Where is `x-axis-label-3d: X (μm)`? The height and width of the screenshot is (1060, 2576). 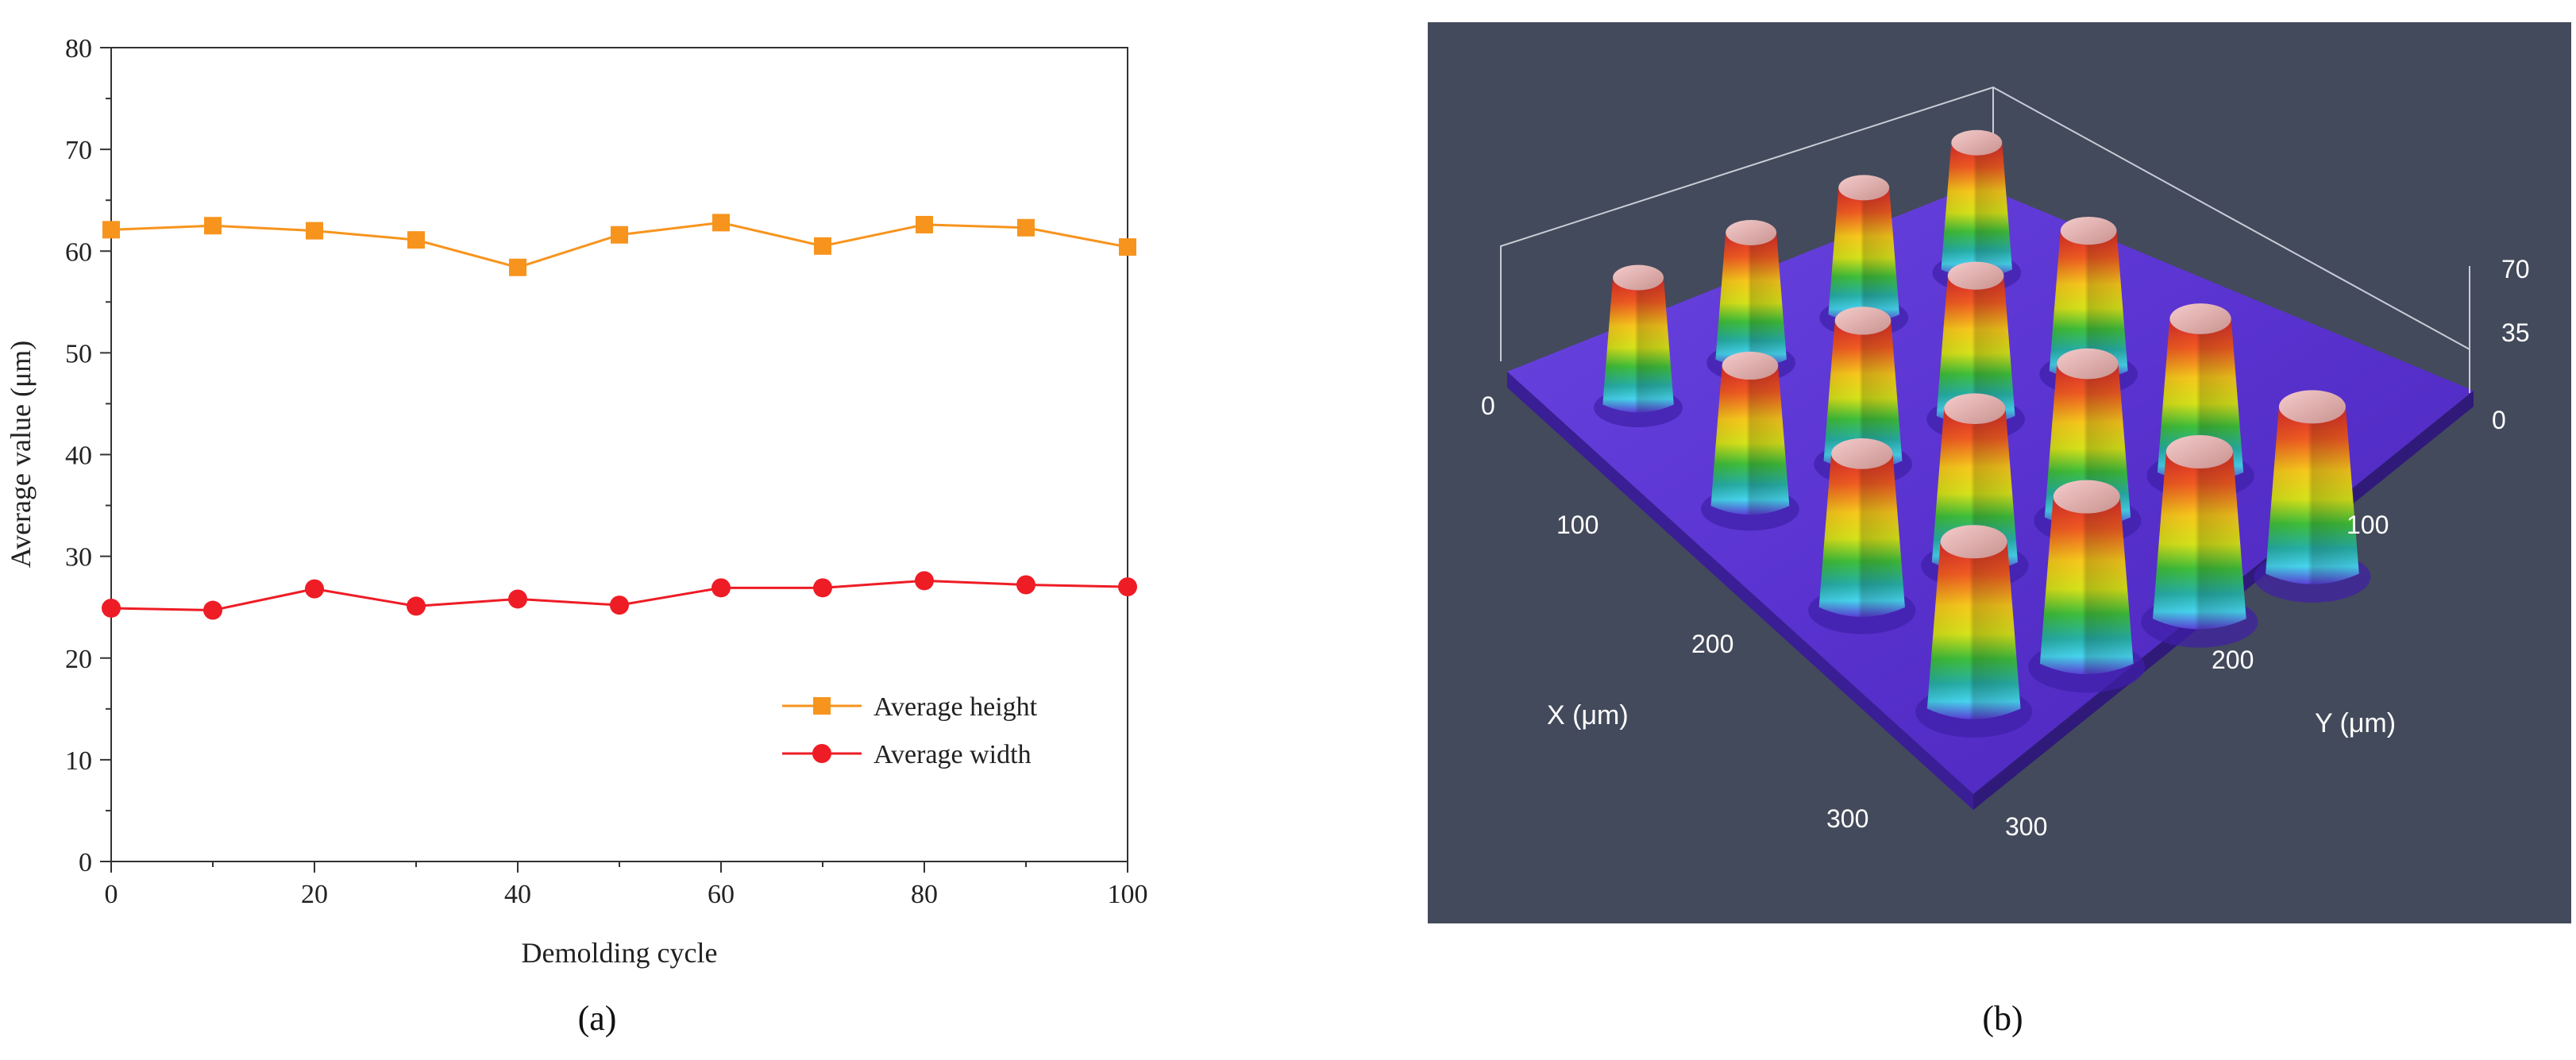
x-axis-label-3d: X (μm) is located at coordinates (1588, 715).